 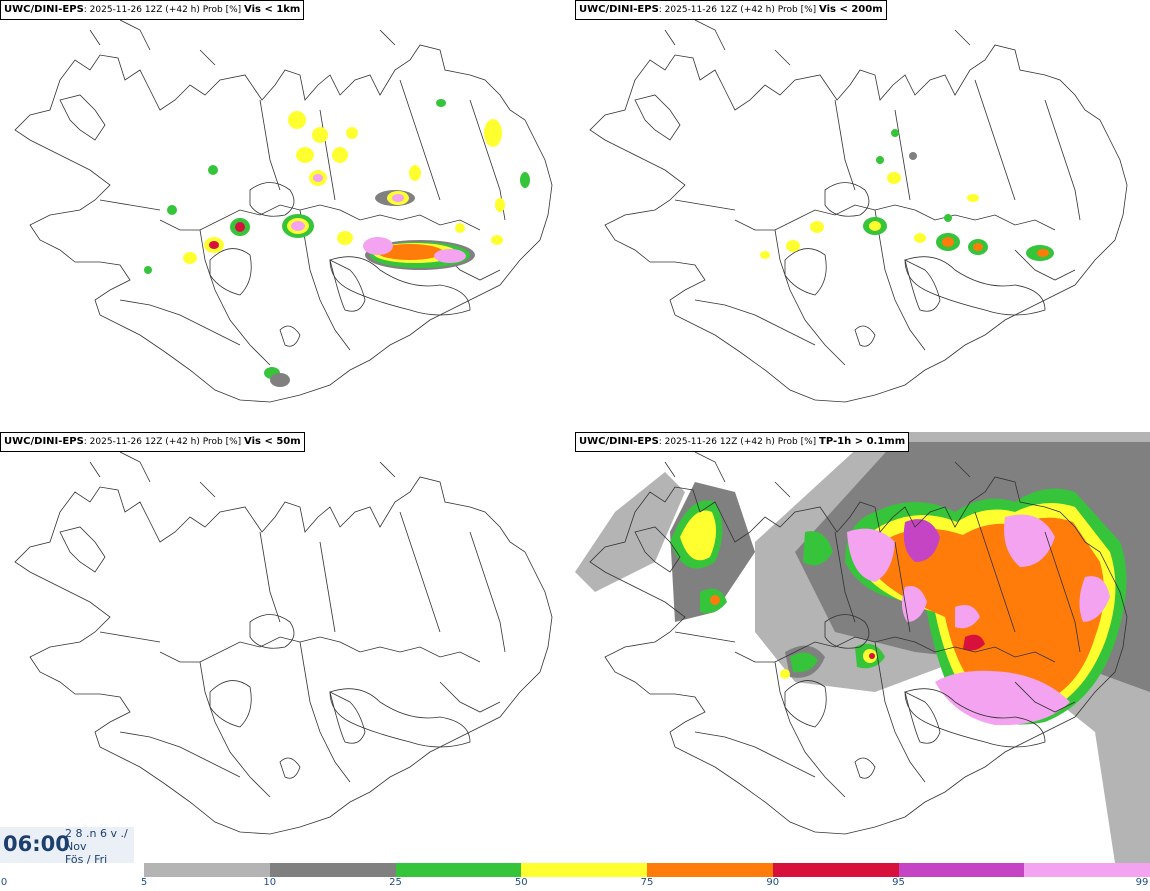 I want to click on variable-name: Vis < 1km, so click(x=272, y=9).